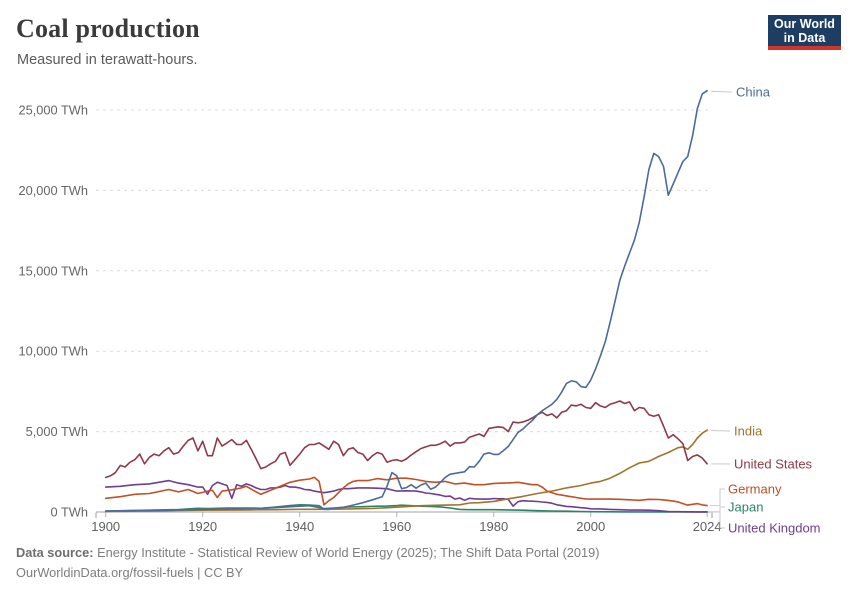  What do you see at coordinates (53, 110) in the screenshot?
I see `y-axis-label: 25,000 TWh` at bounding box center [53, 110].